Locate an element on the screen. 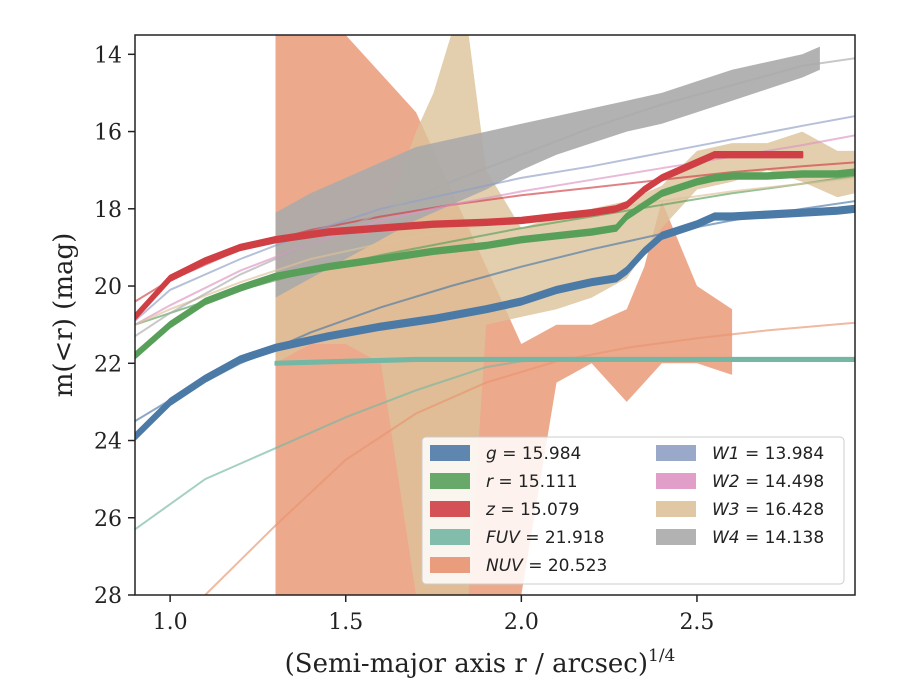  legend-entry-r: r = 15.111 is located at coordinates (504, 482).